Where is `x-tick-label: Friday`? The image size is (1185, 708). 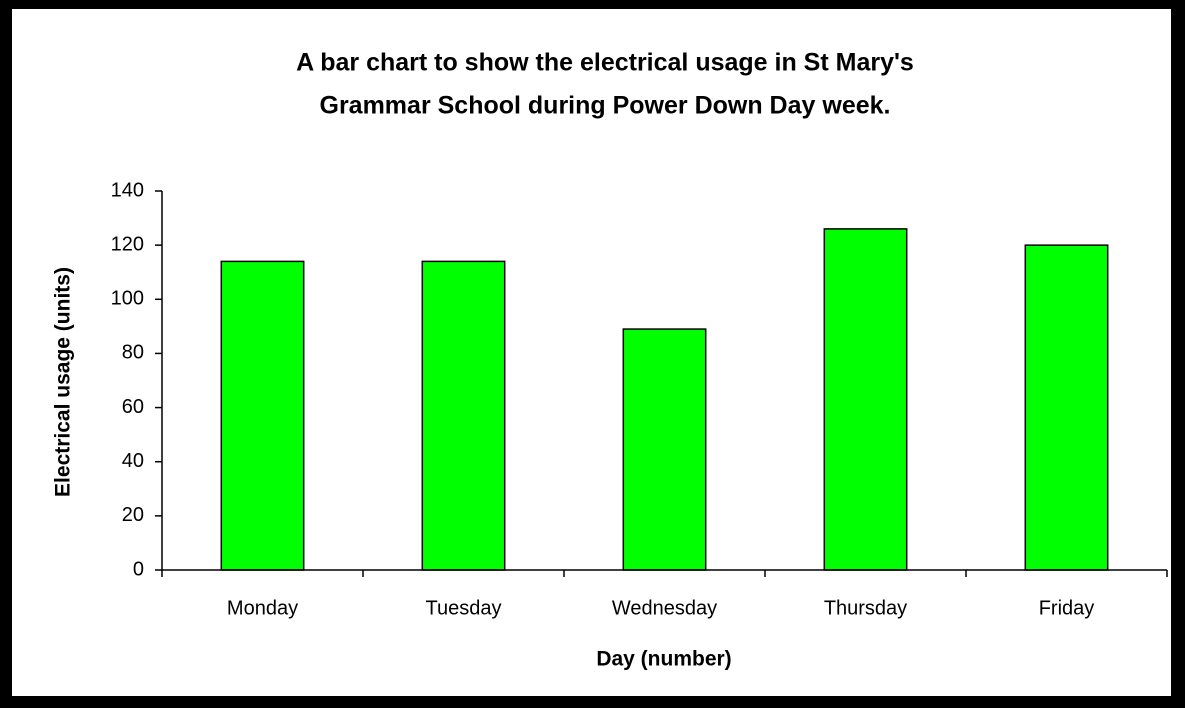 x-tick-label: Friday is located at coordinates (1067, 608).